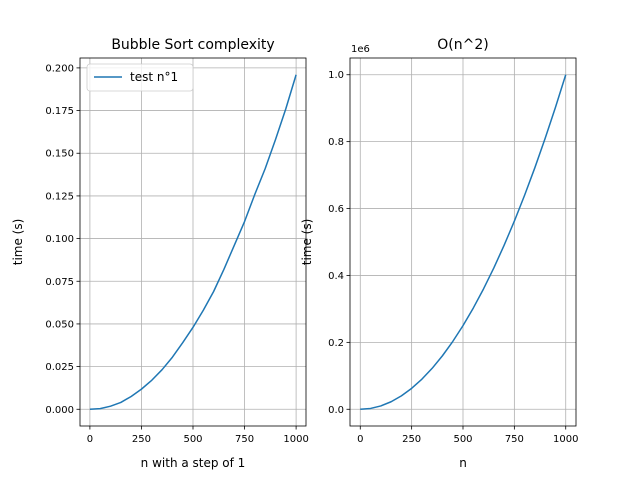 The height and width of the screenshot is (480, 640). Describe the element at coordinates (59, 367) in the screenshot. I see `y-tick-label: 0.025` at that location.